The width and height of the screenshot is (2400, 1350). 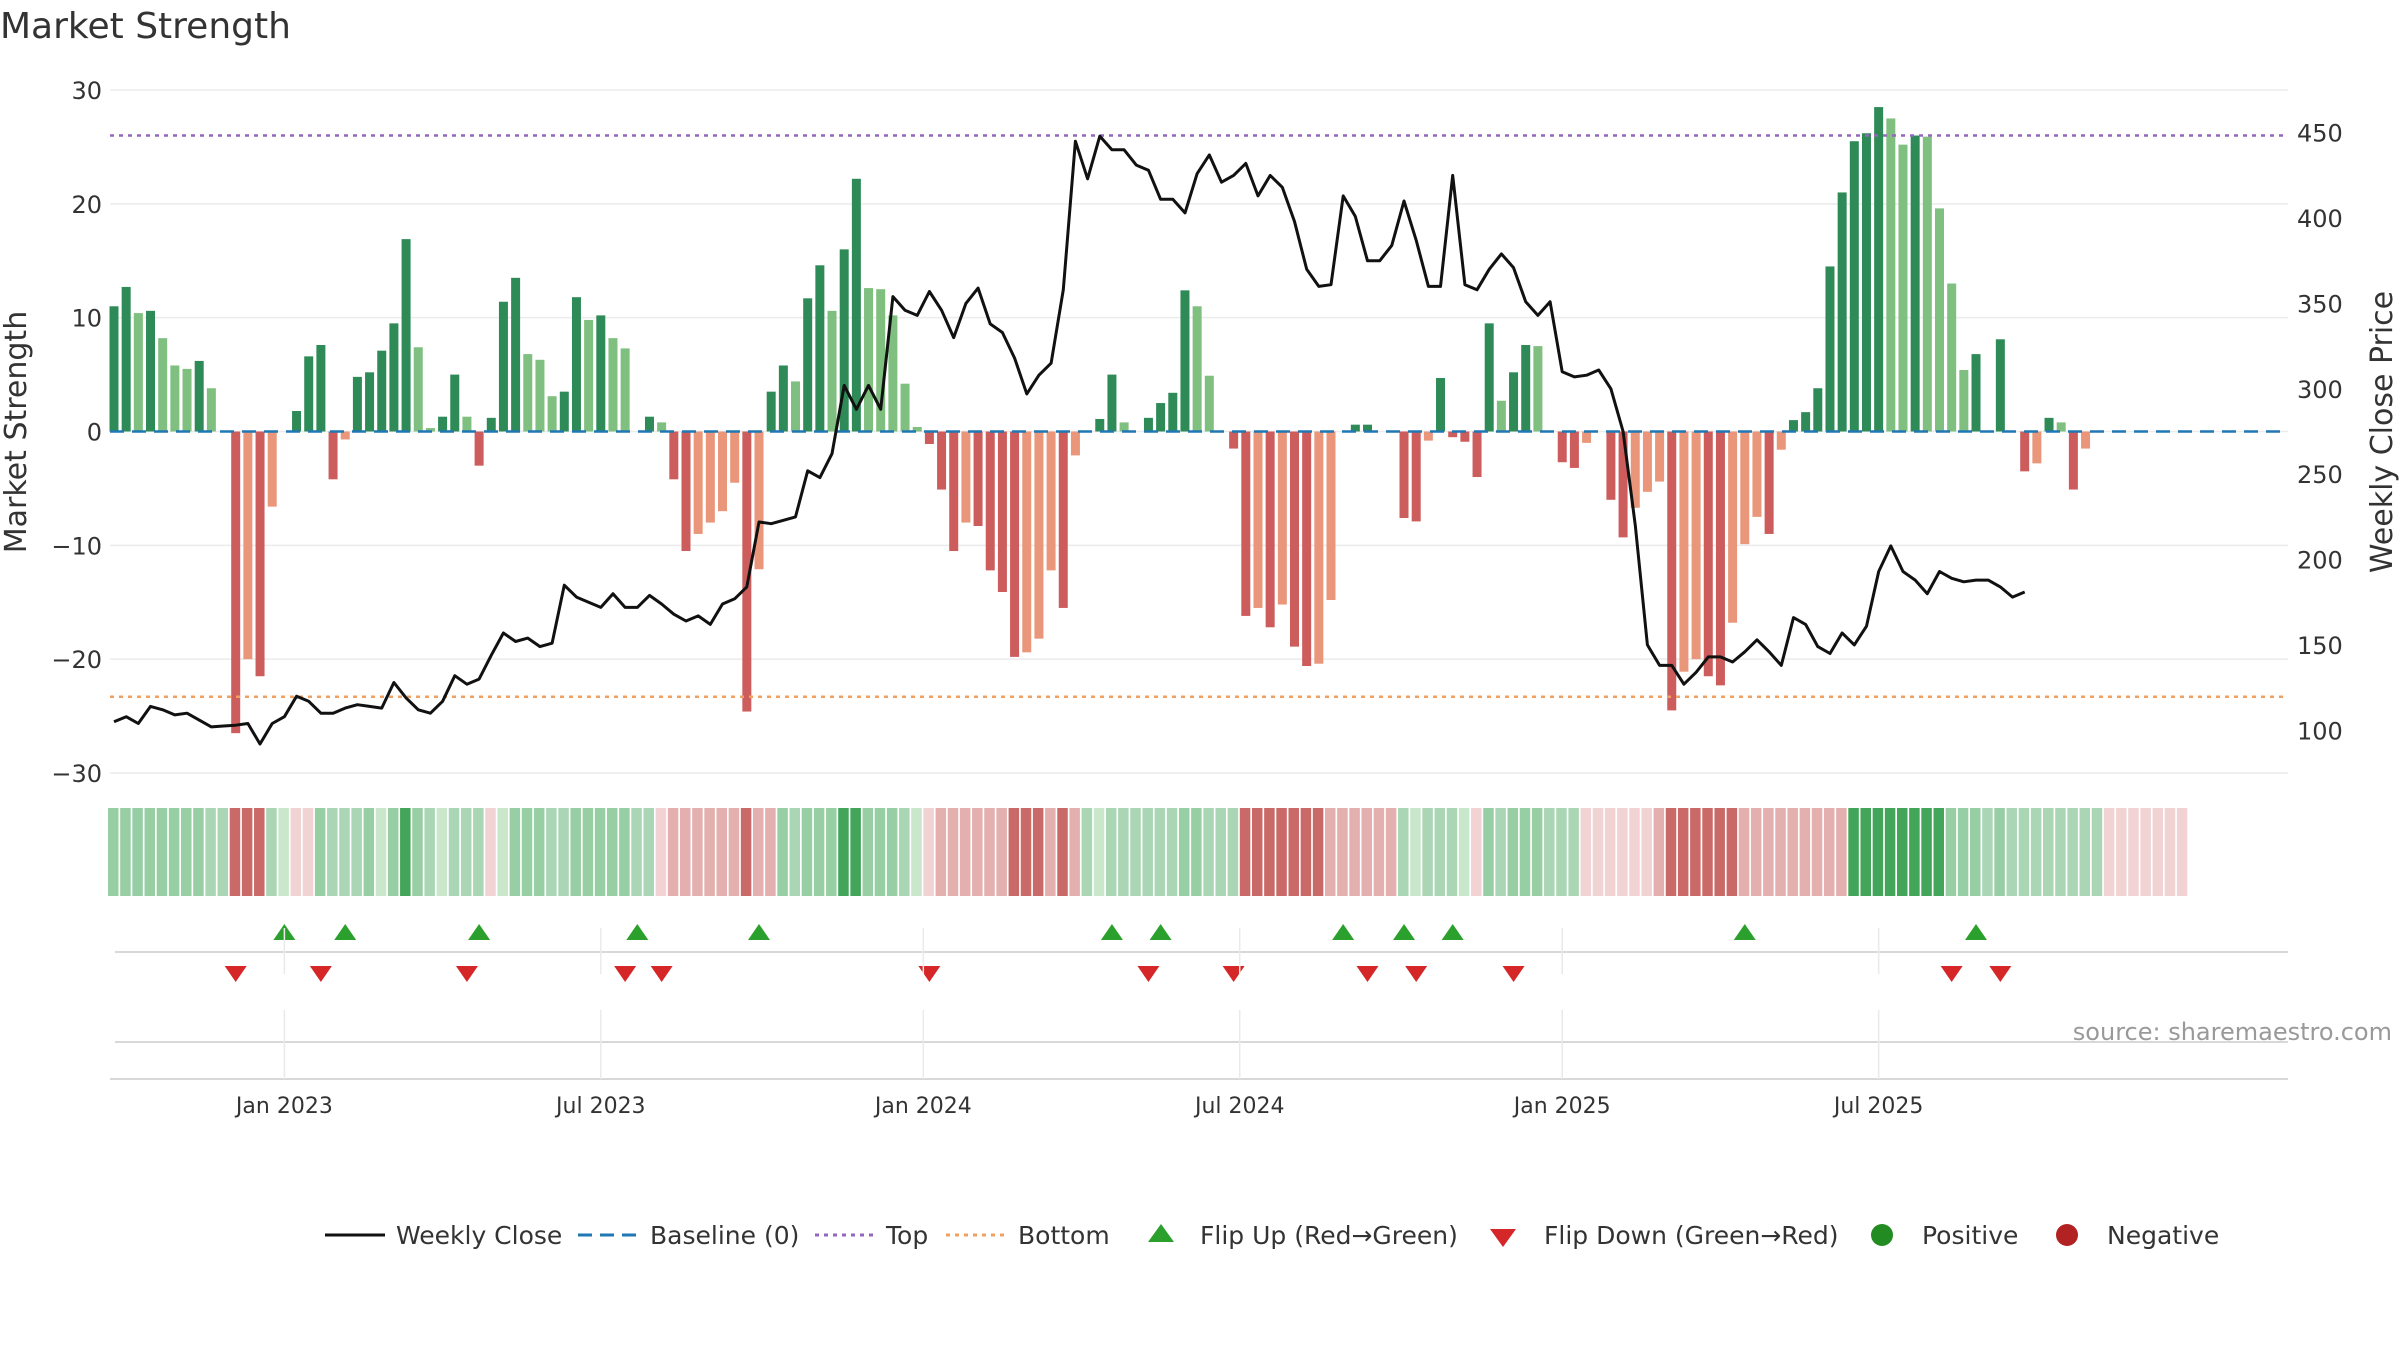 What do you see at coordinates (283, 1106) in the screenshot?
I see `x-tick-label: Jan 2023` at bounding box center [283, 1106].